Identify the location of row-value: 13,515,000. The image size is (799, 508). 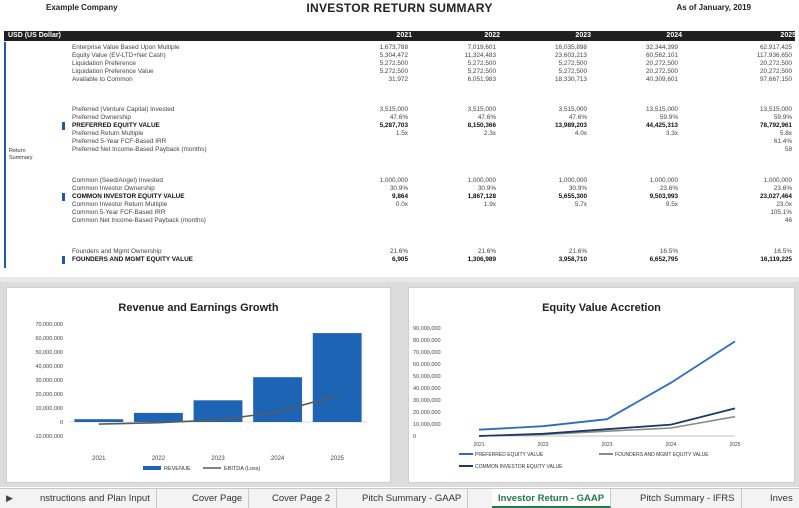
(776, 109).